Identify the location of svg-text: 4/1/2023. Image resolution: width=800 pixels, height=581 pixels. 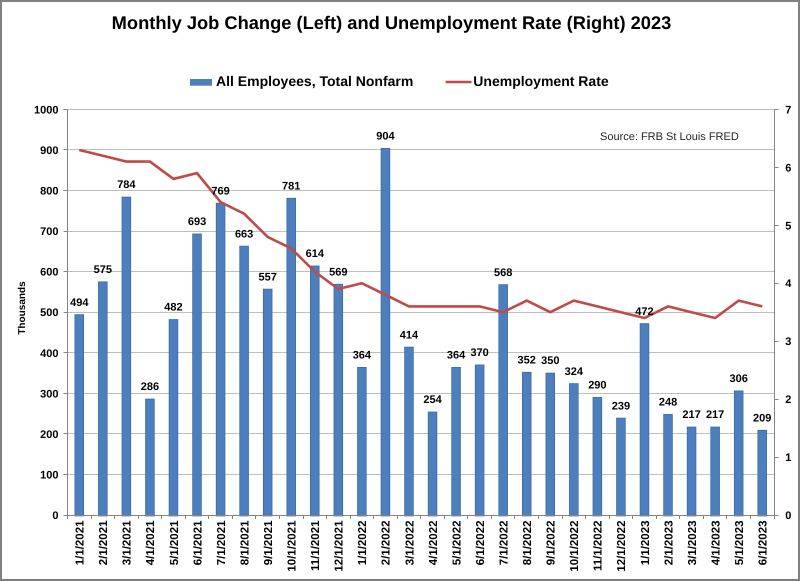
(716, 543).